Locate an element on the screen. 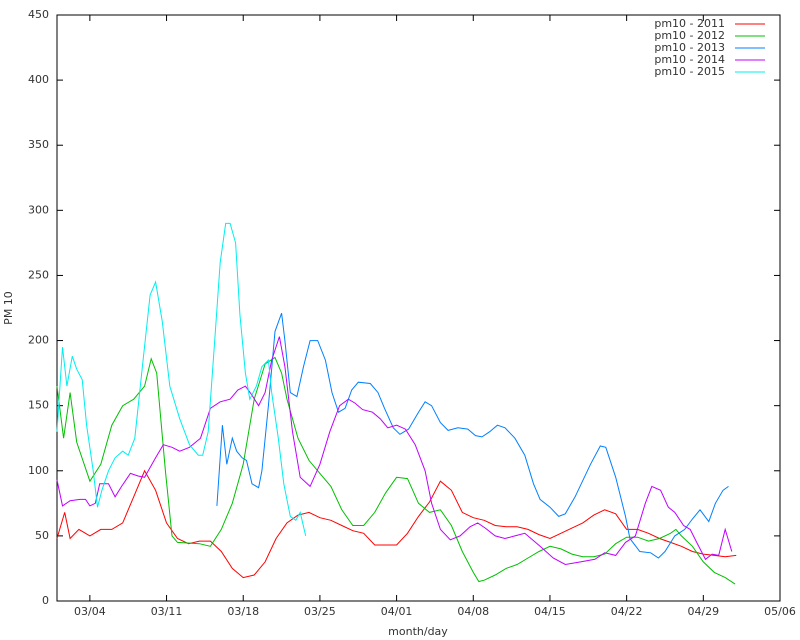 The height and width of the screenshot is (640, 800). y-axis-label: PM 10 is located at coordinates (8, 308).